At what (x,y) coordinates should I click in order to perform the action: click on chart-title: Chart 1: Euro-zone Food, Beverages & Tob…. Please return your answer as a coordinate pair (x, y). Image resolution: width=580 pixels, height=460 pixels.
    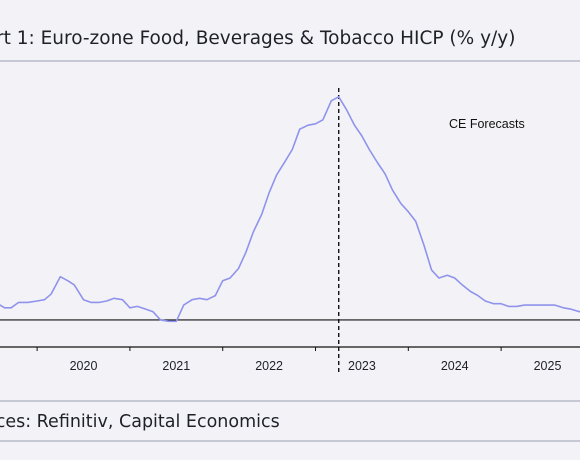
    Looking at the image, I should click on (257, 38).